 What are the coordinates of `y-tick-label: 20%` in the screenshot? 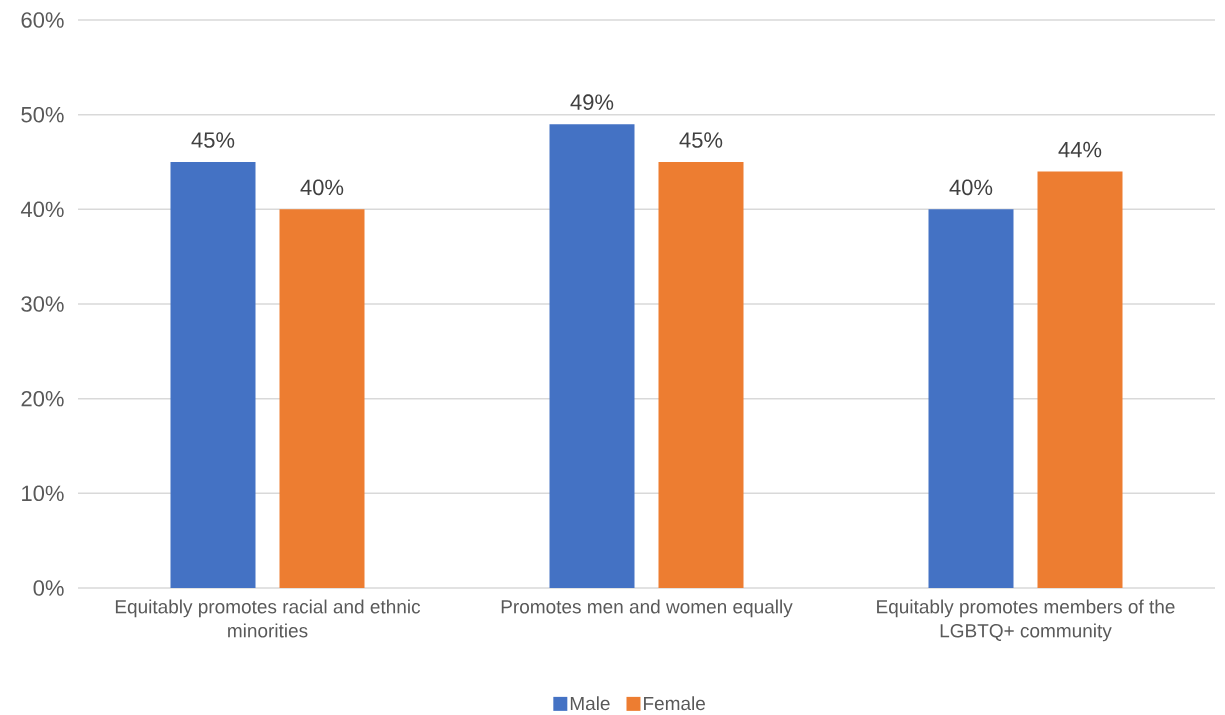 It's located at (42, 398).